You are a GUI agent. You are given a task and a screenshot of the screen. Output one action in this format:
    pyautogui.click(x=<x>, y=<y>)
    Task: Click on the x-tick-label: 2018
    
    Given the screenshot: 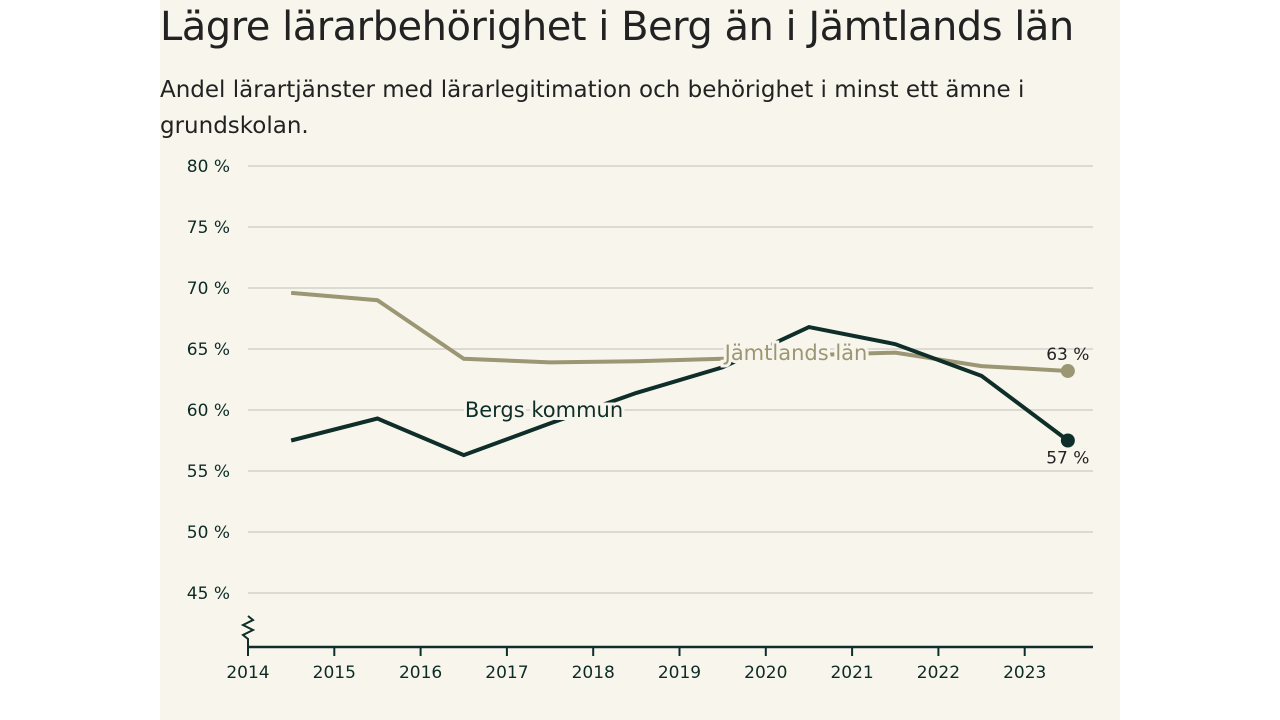 What is the action you would take?
    pyautogui.click(x=593, y=673)
    